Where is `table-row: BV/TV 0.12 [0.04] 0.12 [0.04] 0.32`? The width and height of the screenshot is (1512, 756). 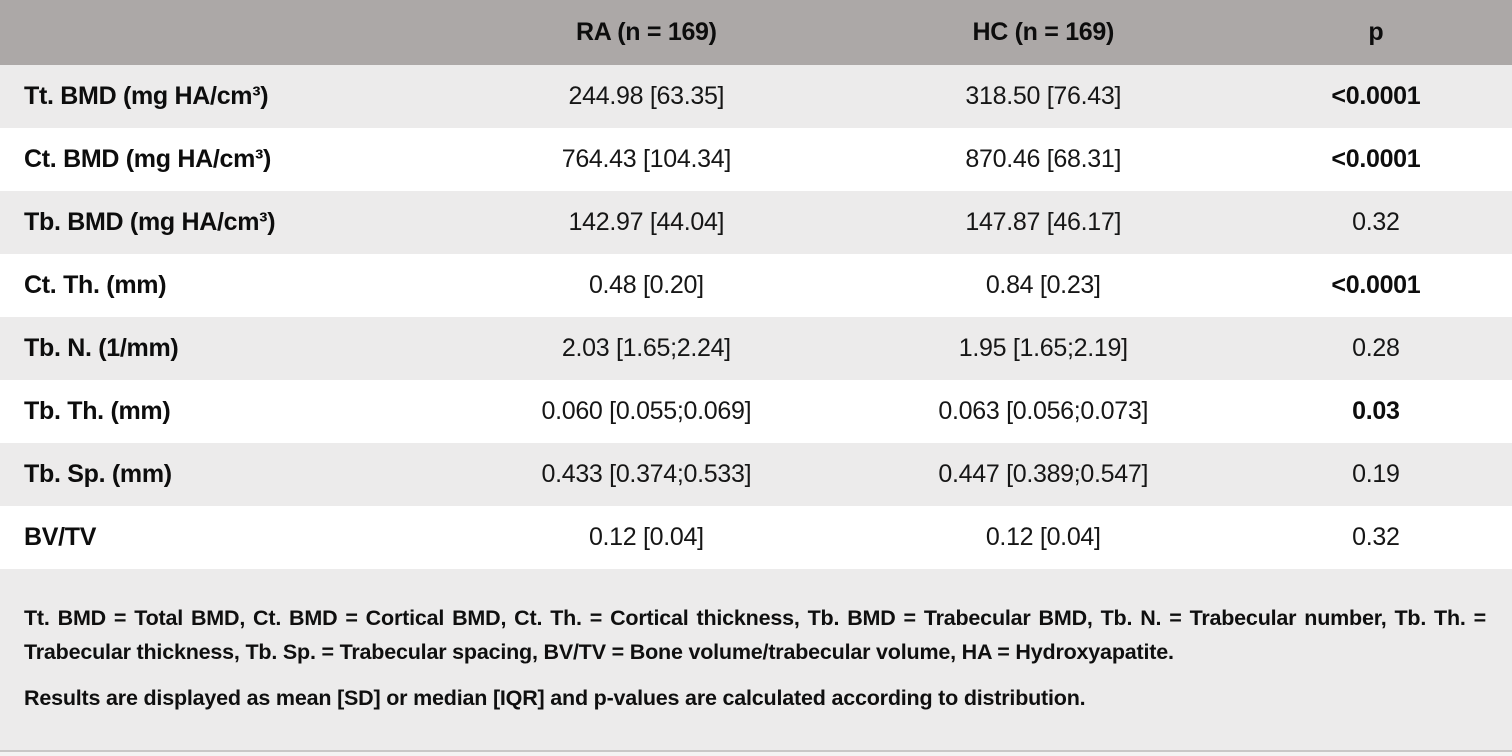 table-row: BV/TV 0.12 [0.04] 0.12 [0.04] 0.32 is located at coordinates (756, 537).